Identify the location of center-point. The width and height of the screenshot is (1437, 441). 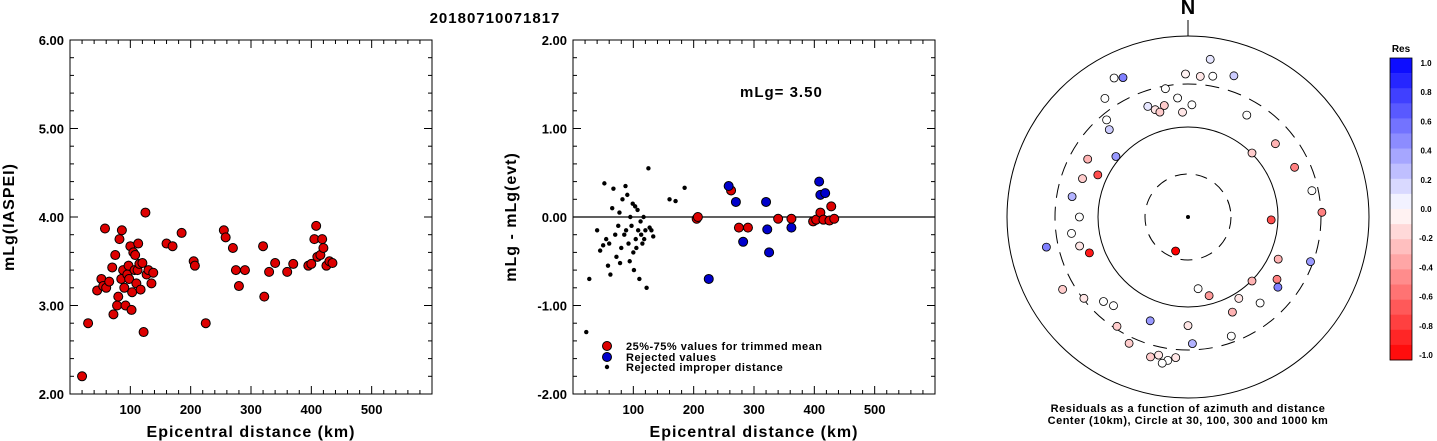
(1188, 217).